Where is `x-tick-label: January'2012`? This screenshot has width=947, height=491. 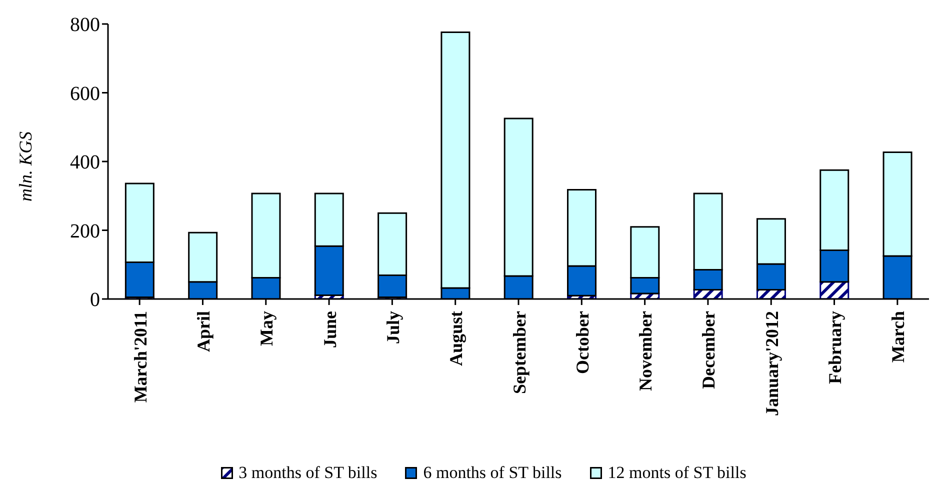
x-tick-label: January'2012 is located at coordinates (772, 363).